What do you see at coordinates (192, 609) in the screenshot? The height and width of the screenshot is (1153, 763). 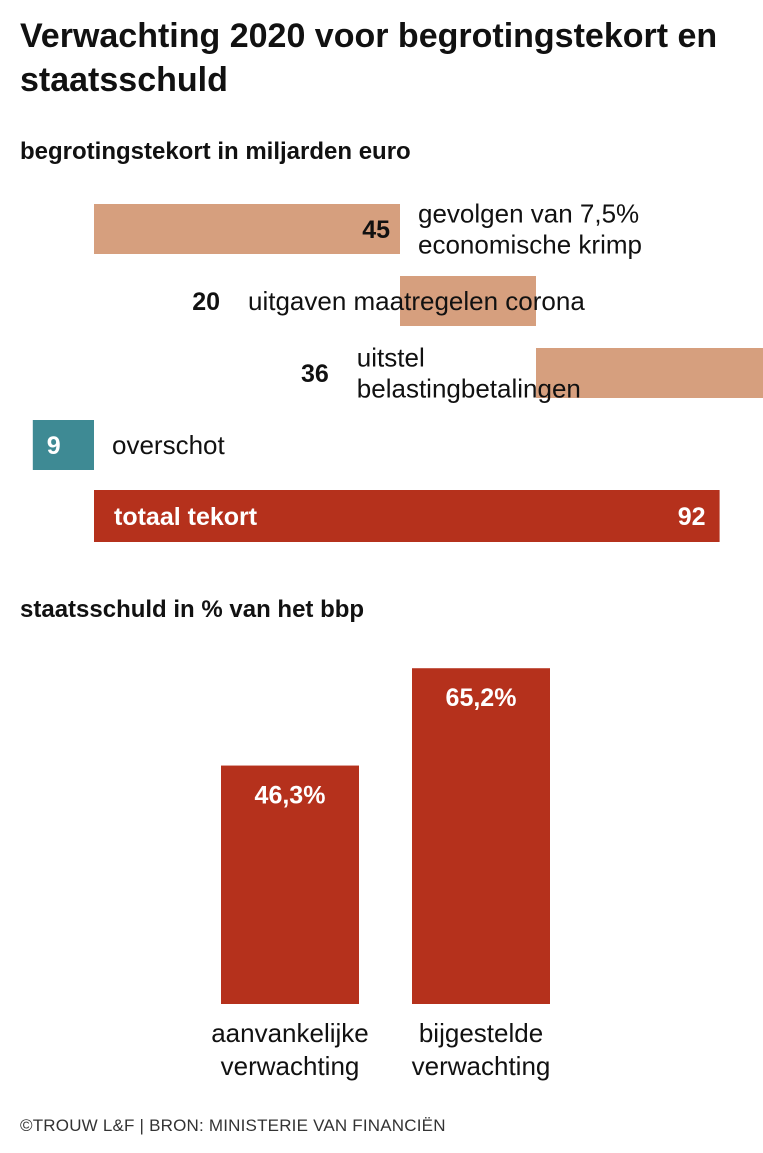 I see `debt-chart-title: staatsschuld in % van het bbp` at bounding box center [192, 609].